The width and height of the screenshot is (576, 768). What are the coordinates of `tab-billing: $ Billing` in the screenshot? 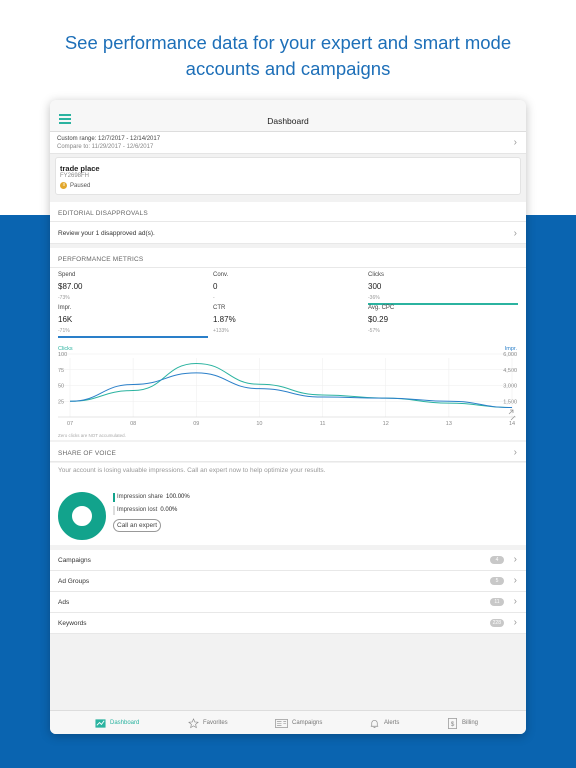 It's located at (462, 723).